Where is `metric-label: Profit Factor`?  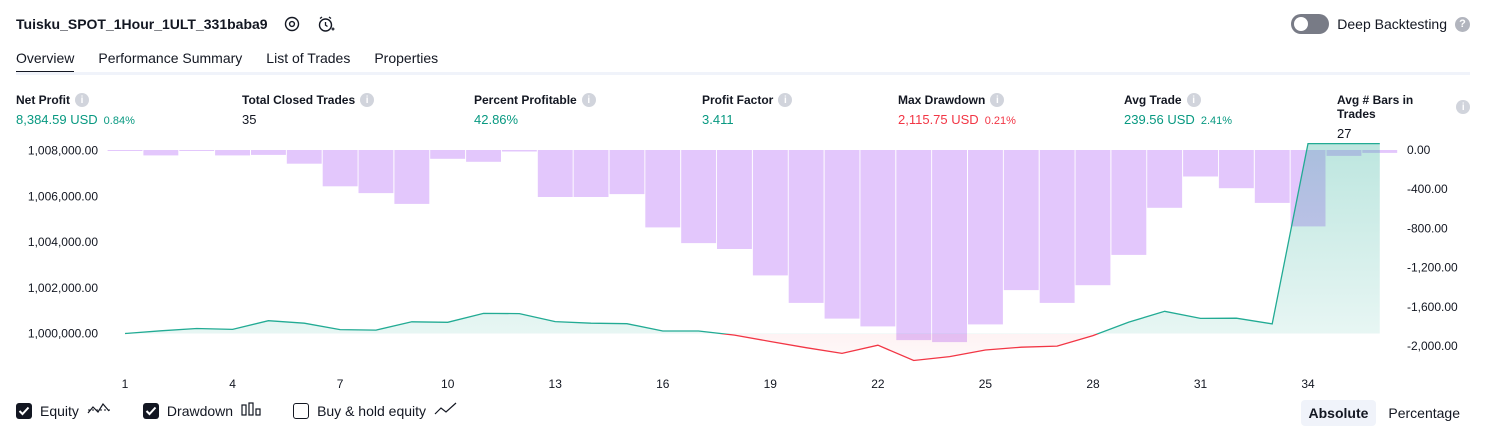 metric-label: Profit Factor is located at coordinates (738, 100).